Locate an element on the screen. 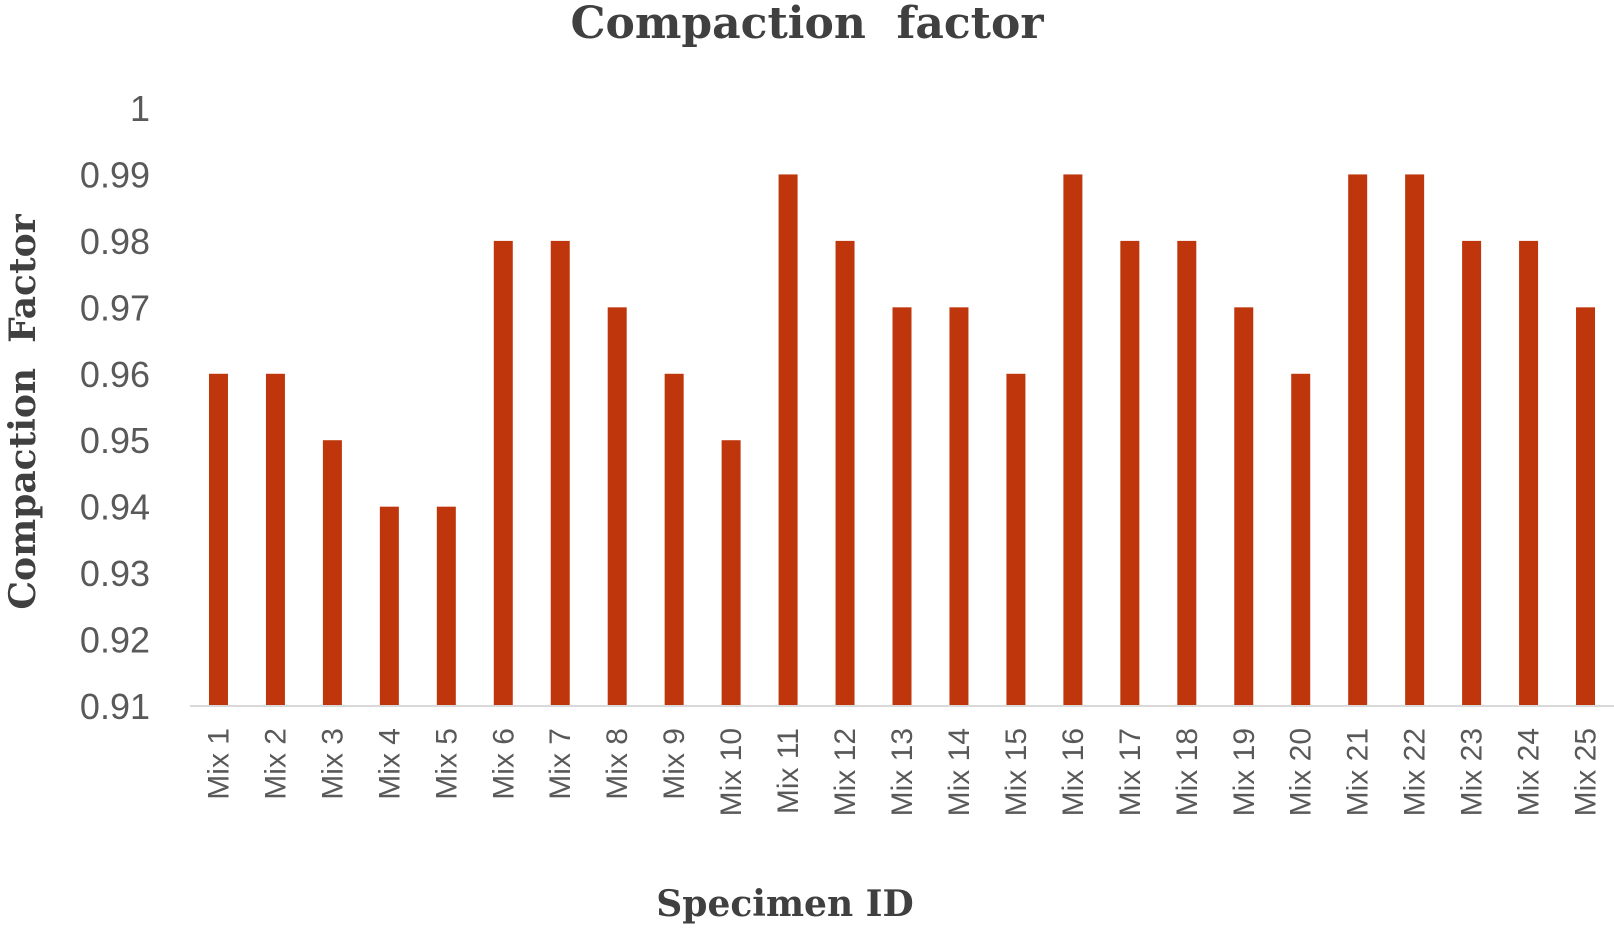  x-tick-label: Mix 12 is located at coordinates (845, 772).